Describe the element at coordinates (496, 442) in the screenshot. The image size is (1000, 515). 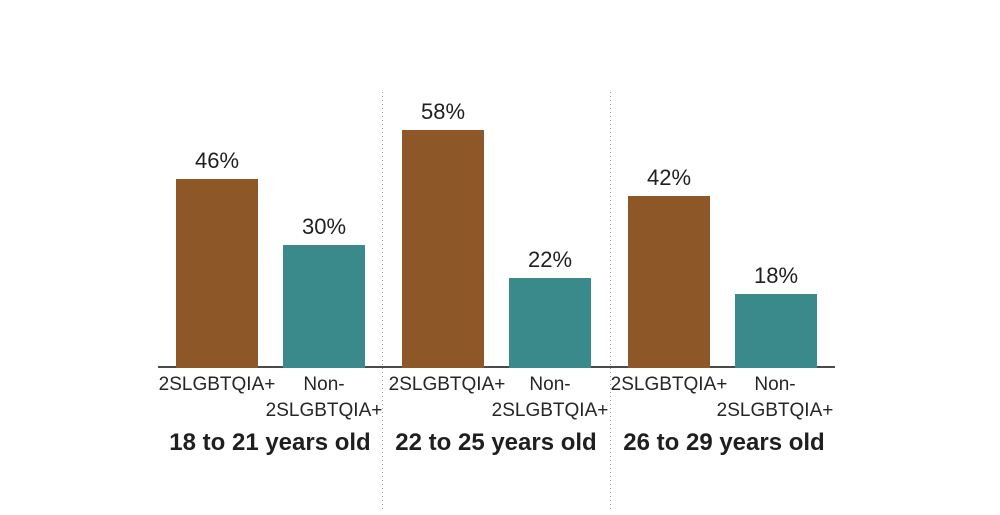
I see `group-title-22-25: 22 to 25 years old` at that location.